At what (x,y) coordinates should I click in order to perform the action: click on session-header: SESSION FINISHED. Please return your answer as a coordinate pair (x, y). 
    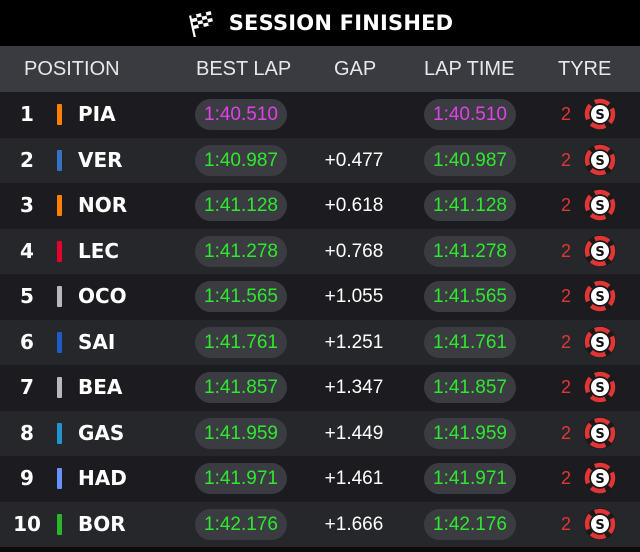
    Looking at the image, I should click on (320, 23).